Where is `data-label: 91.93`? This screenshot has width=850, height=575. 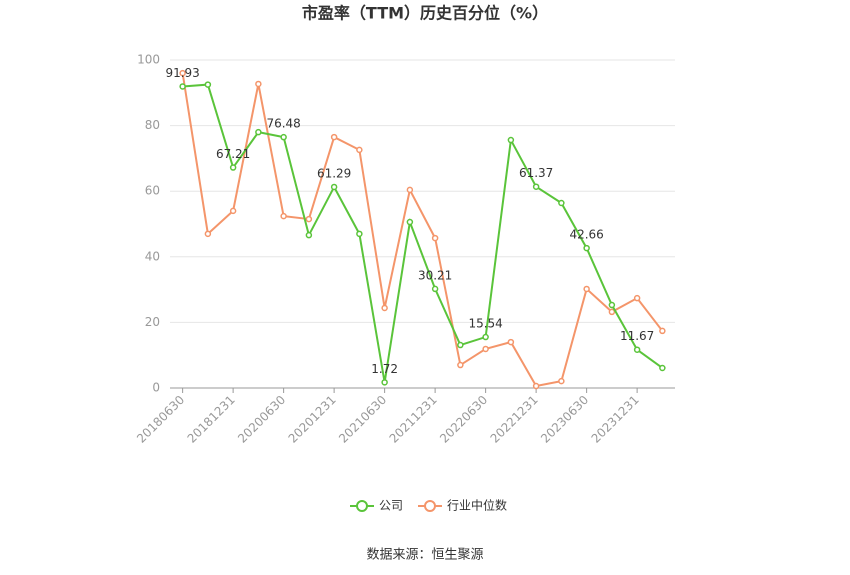
data-label: 91.93 is located at coordinates (182, 73).